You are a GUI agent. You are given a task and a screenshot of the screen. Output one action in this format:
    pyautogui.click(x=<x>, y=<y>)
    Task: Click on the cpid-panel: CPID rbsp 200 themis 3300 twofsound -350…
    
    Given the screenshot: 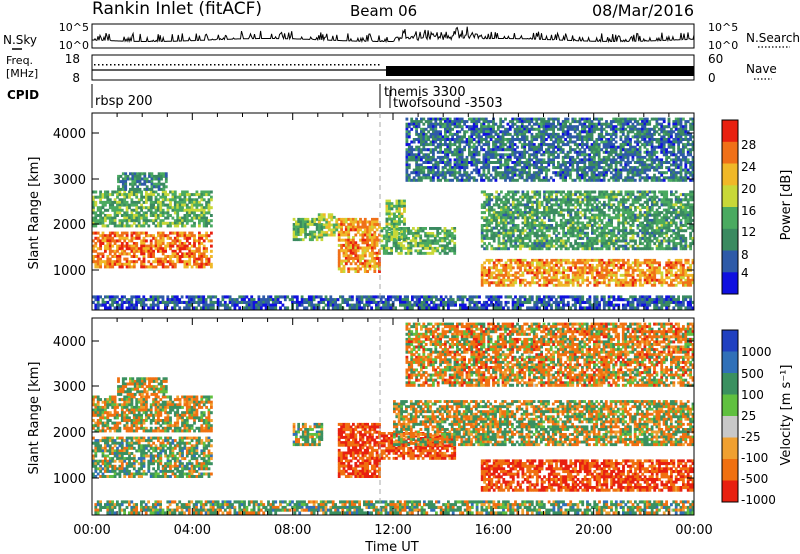 What is the action you would take?
    pyautogui.click(x=255, y=97)
    